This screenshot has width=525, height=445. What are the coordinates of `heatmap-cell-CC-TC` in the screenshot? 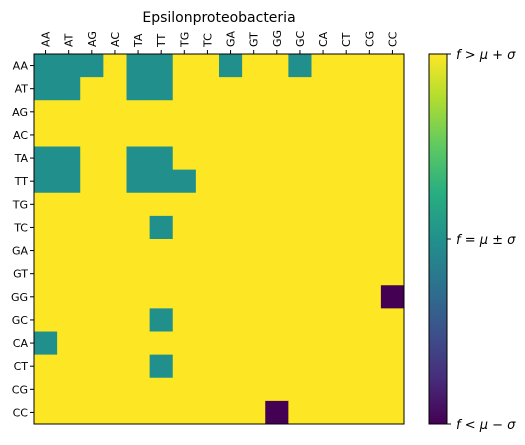 It's located at (207, 412).